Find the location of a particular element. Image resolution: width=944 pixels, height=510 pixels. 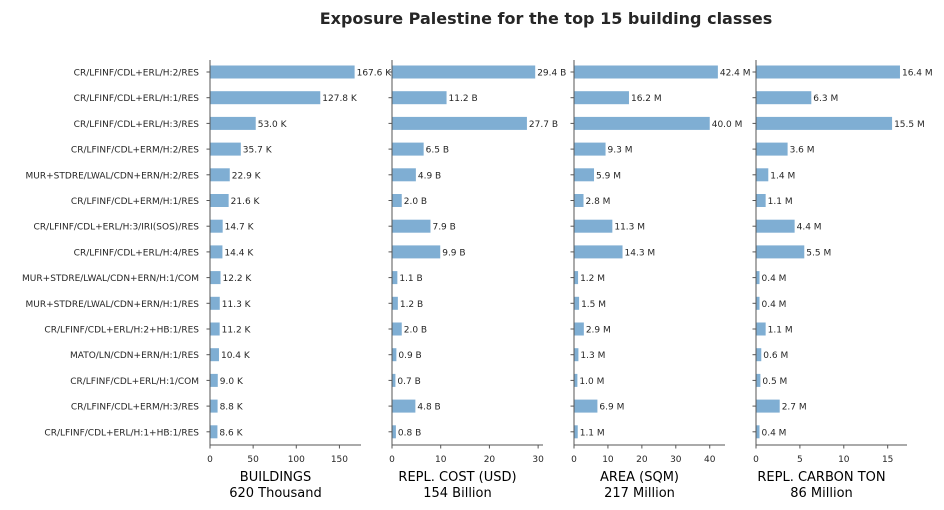

data-label: 167.6 K is located at coordinates (375, 74).